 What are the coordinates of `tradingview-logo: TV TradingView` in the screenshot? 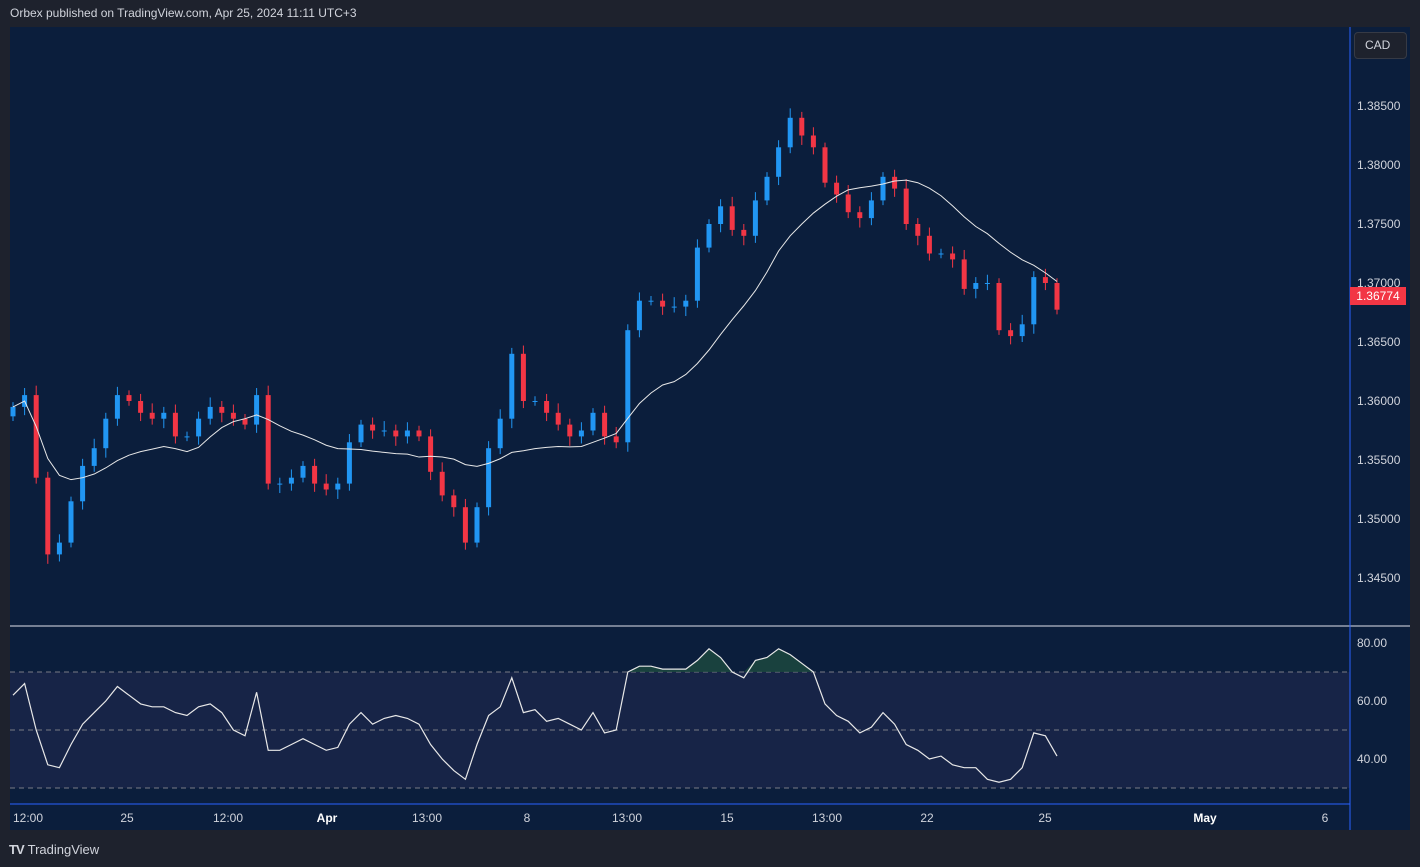 It's located at (54, 849).